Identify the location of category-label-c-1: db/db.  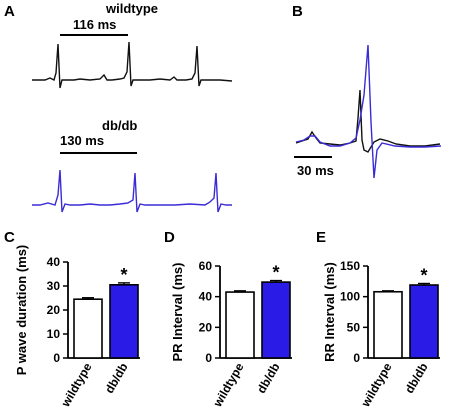
(116, 378).